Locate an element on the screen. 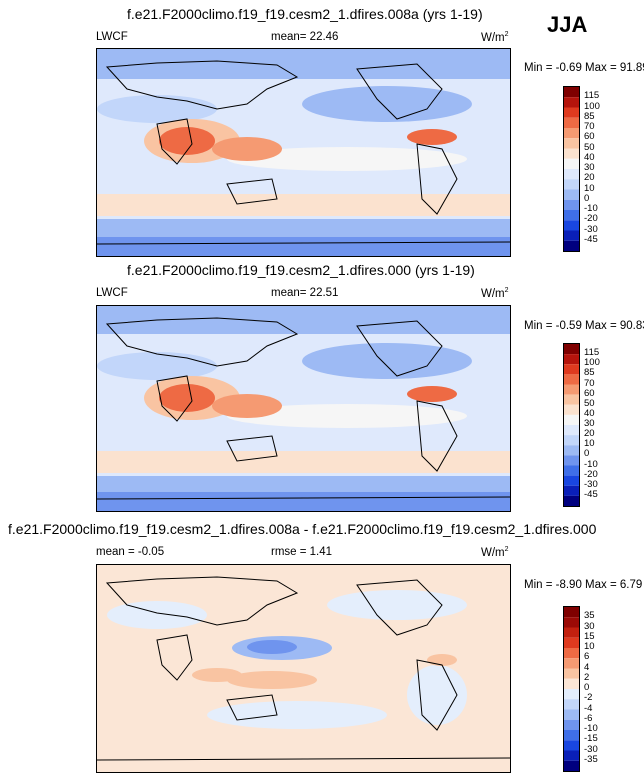 This screenshot has height=779, width=644. panel-1-colorbar-fill is located at coordinates (571, 169).